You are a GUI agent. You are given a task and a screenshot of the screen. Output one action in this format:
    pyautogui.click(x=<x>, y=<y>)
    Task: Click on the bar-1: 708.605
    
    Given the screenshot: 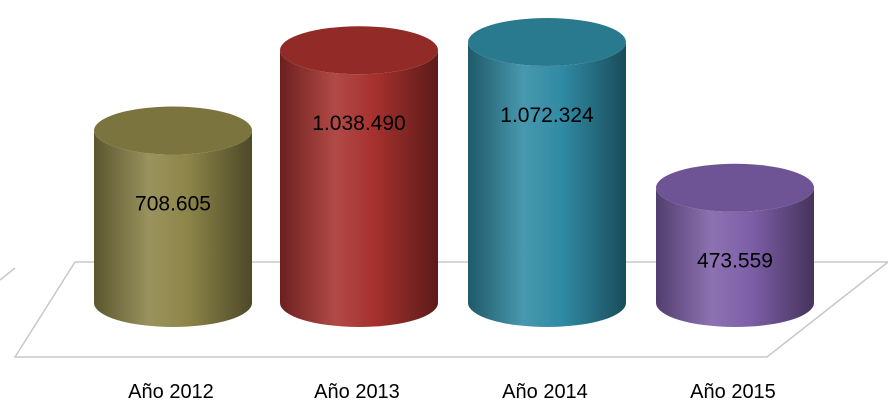 What is the action you would take?
    pyautogui.click(x=173, y=216)
    